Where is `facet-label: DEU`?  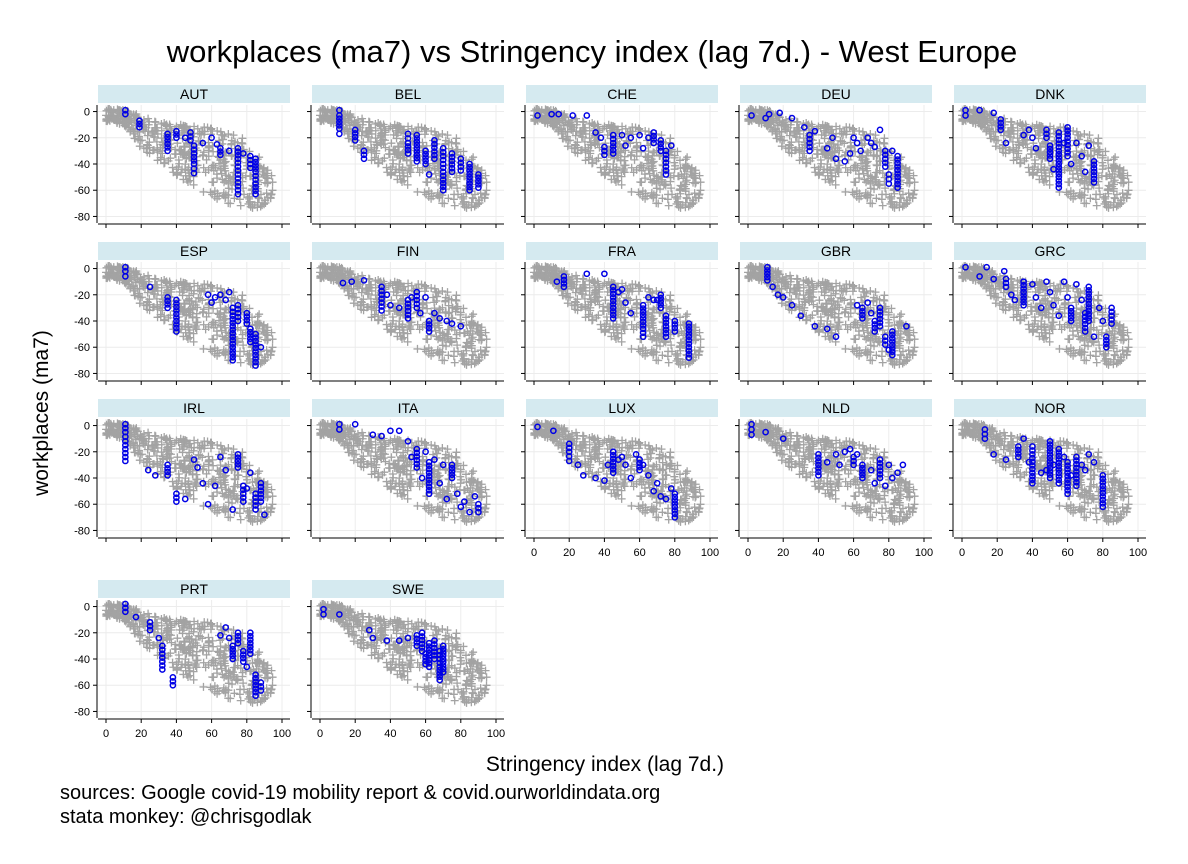 facet-label: DEU is located at coordinates (836, 94).